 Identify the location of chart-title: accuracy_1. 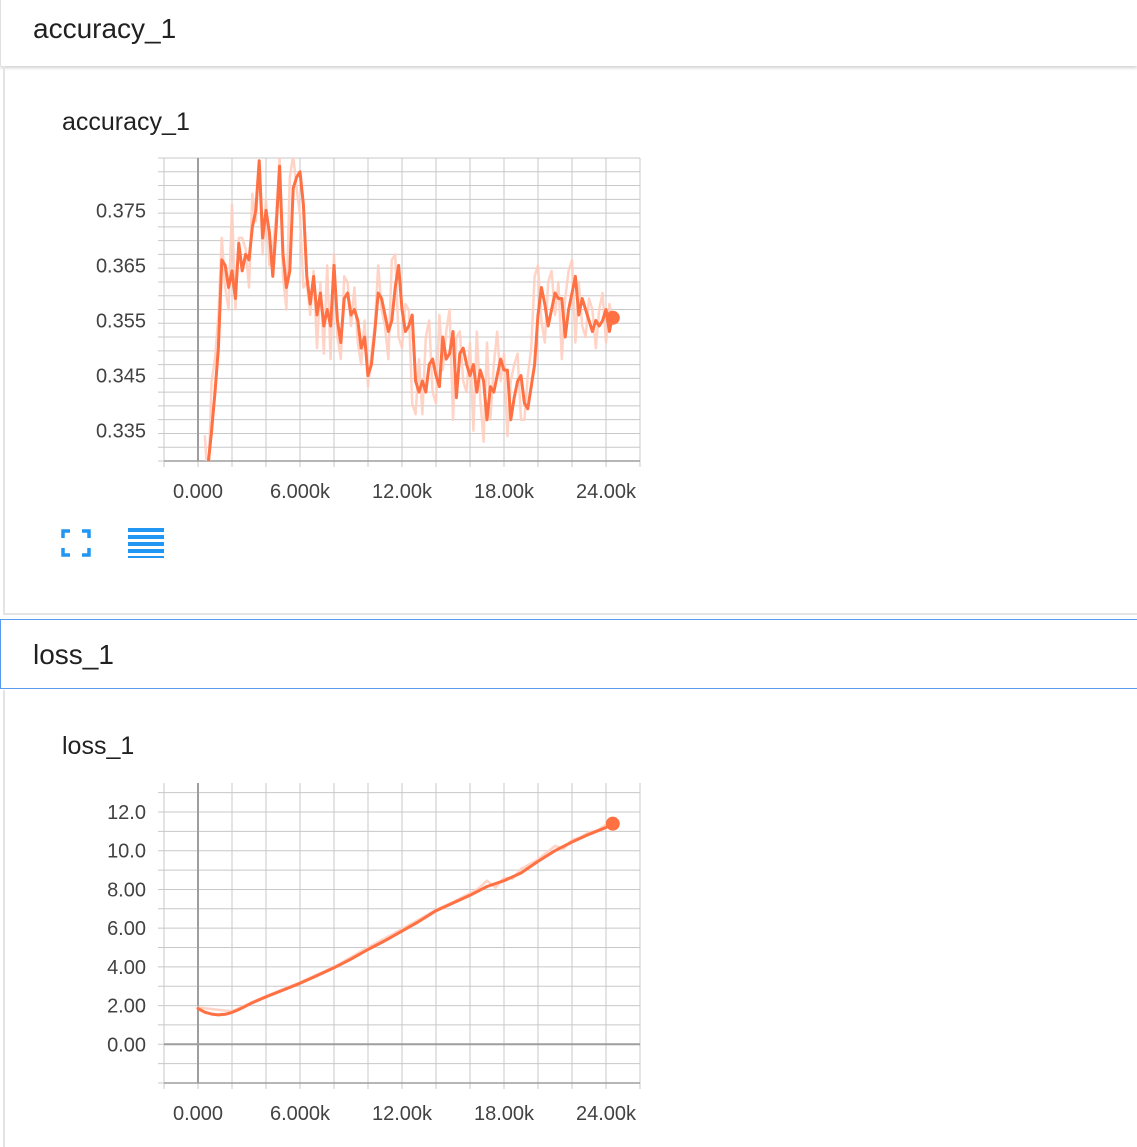
(126, 122).